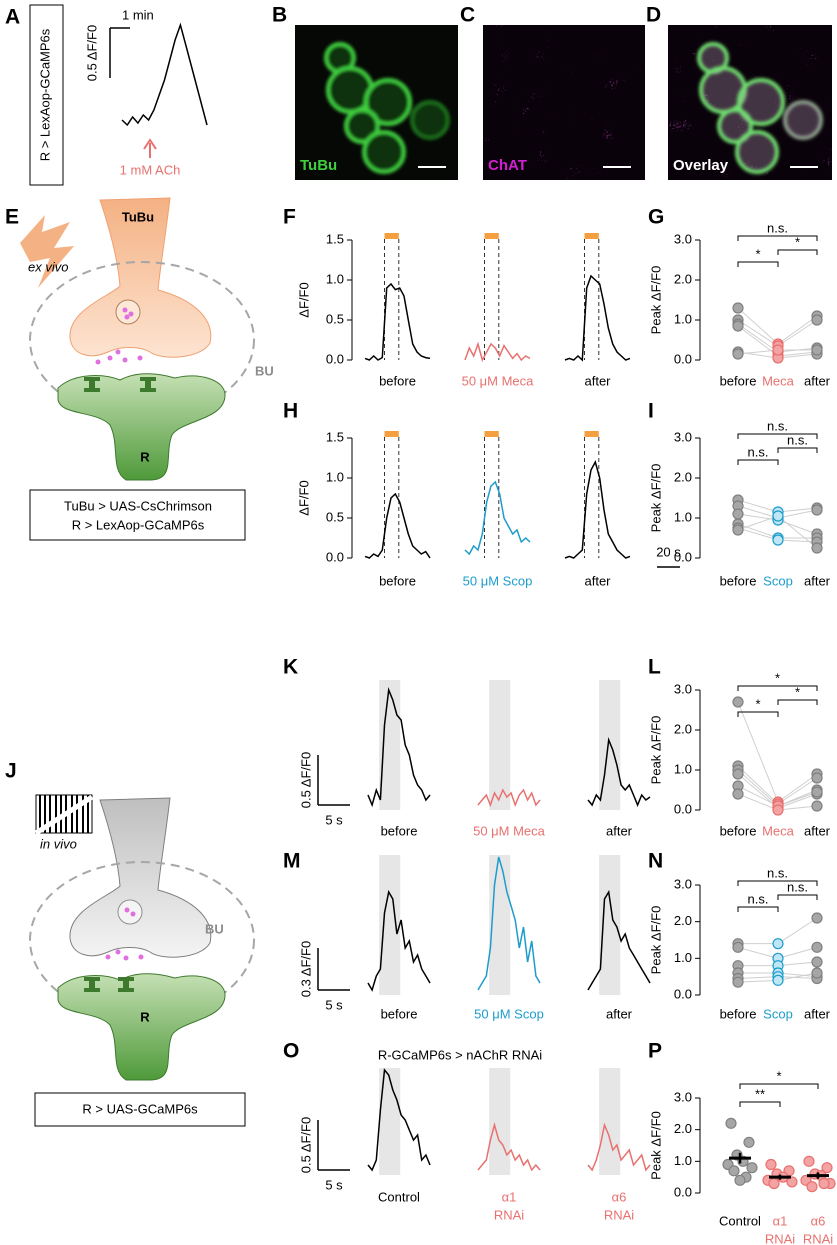  I want to click on prep-label: ex vivo, so click(48, 266).